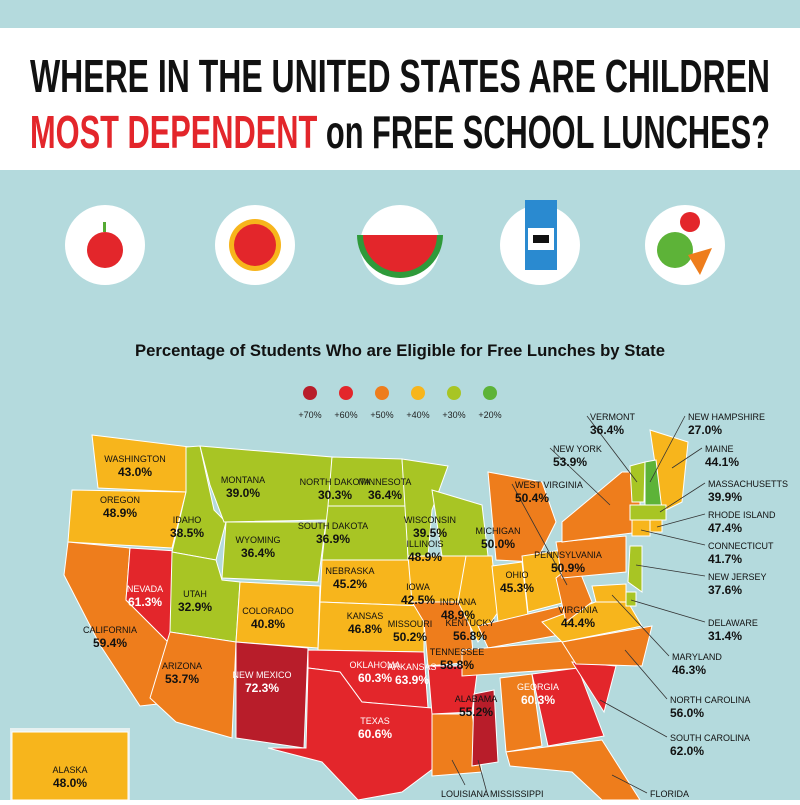  What do you see at coordinates (578, 610) in the screenshot?
I see `state-name: VIRGINIA` at bounding box center [578, 610].